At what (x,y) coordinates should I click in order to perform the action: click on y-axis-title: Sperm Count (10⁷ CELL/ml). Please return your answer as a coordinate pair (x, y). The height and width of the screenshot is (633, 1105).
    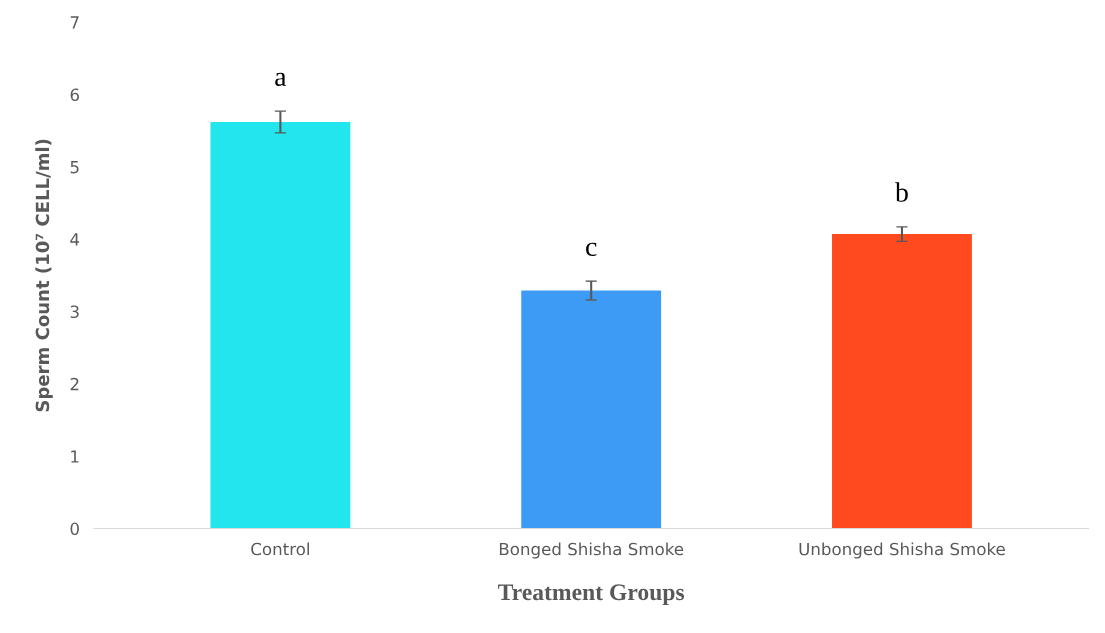
    Looking at the image, I should click on (44, 275).